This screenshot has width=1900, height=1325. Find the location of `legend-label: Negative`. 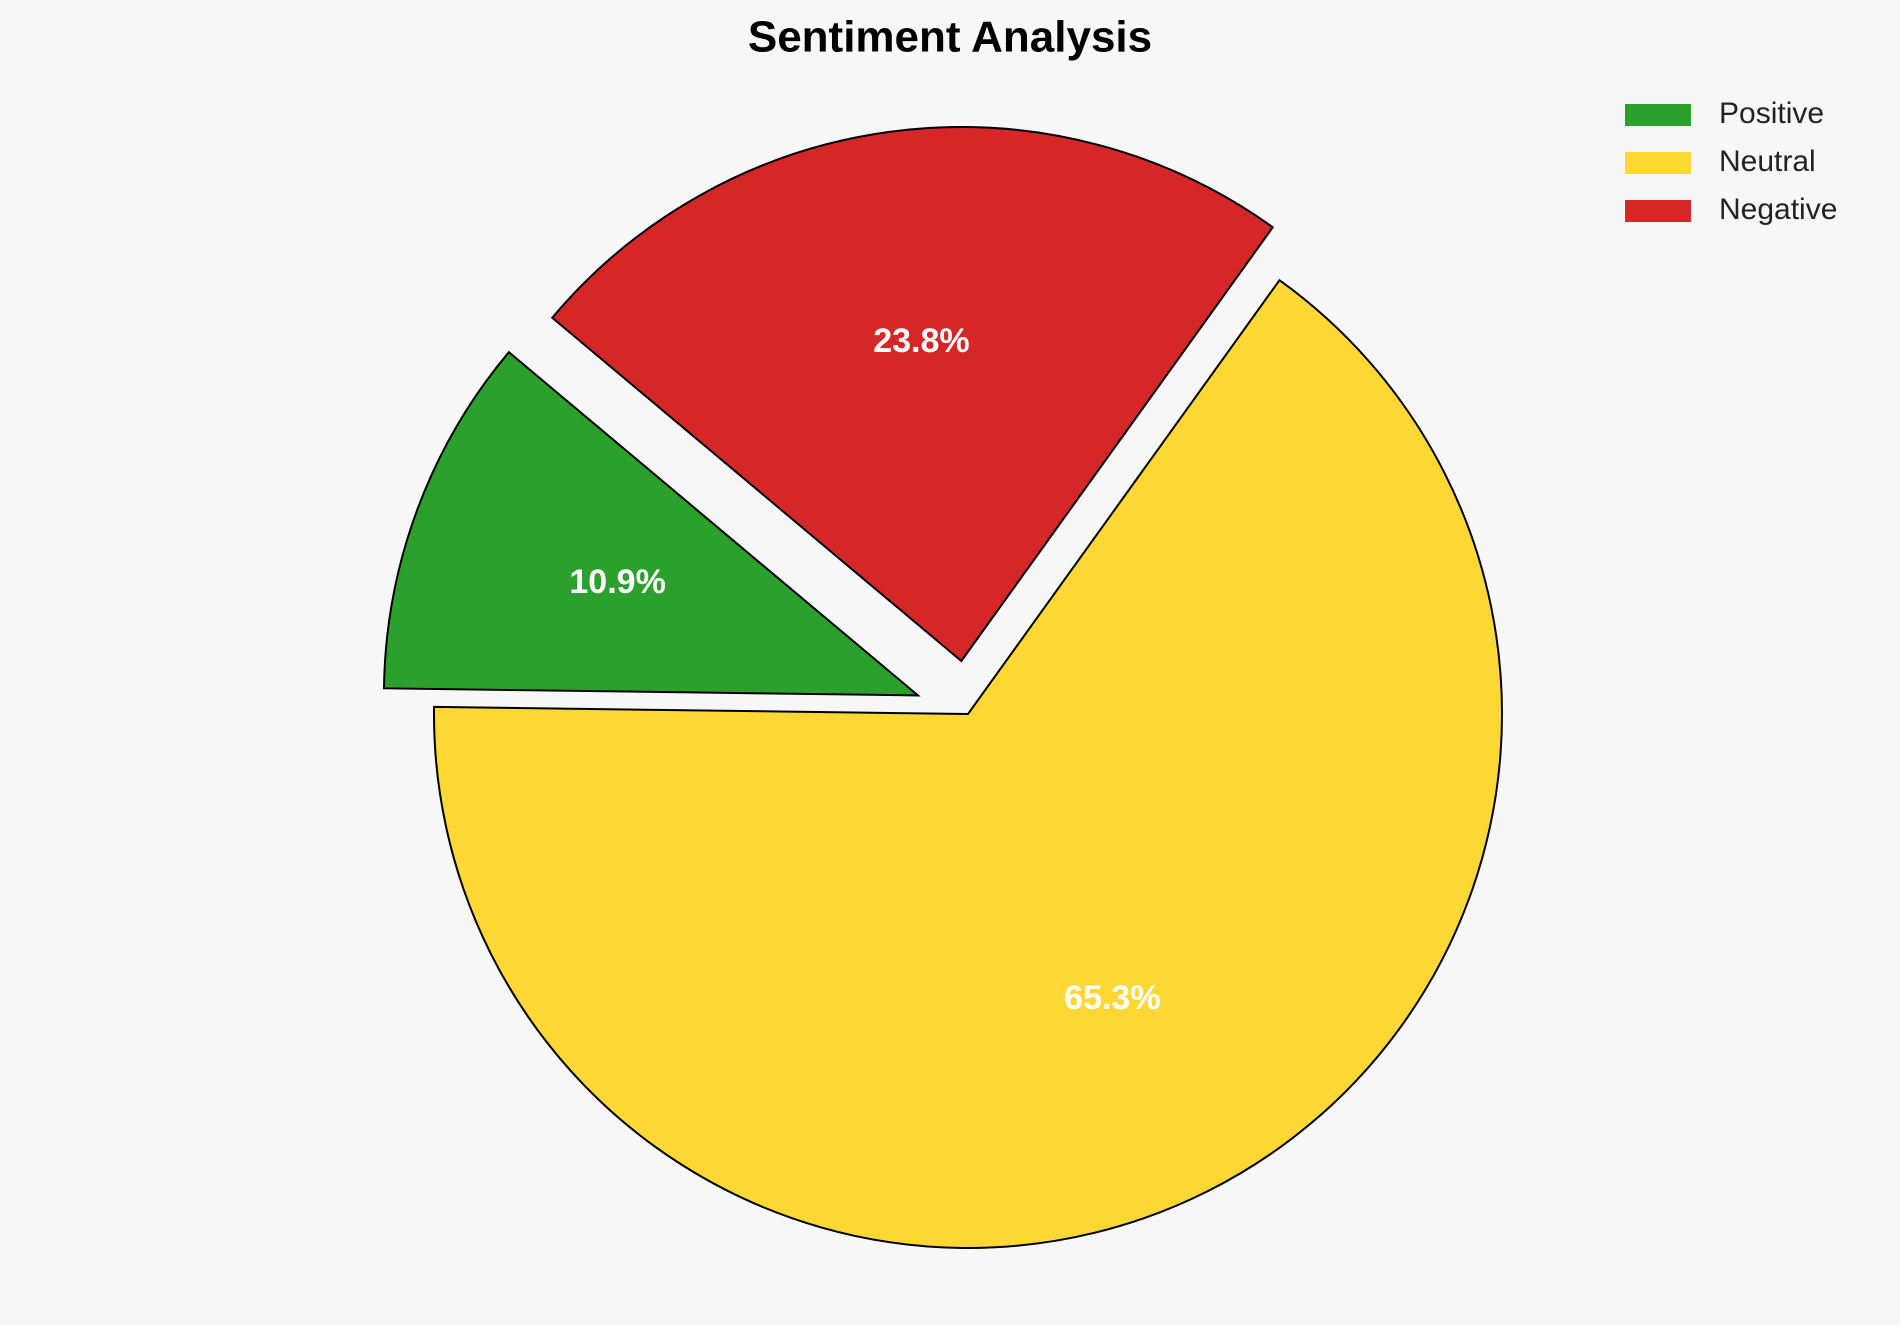

legend-label: Negative is located at coordinates (1778, 209).